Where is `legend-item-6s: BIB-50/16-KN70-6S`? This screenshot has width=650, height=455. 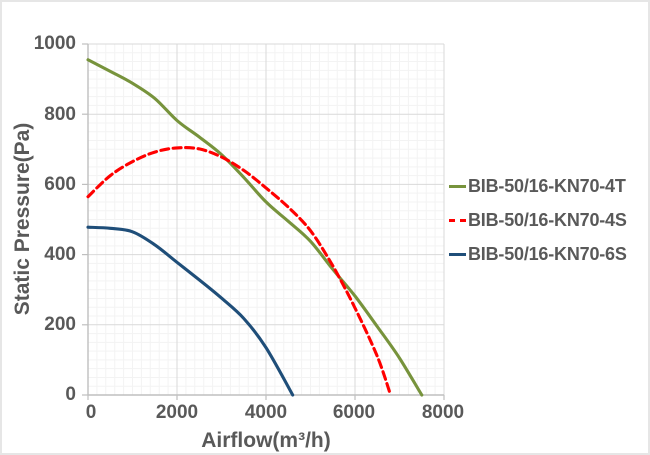 legend-item-6s: BIB-50/16-KN70-6S is located at coordinates (538, 254).